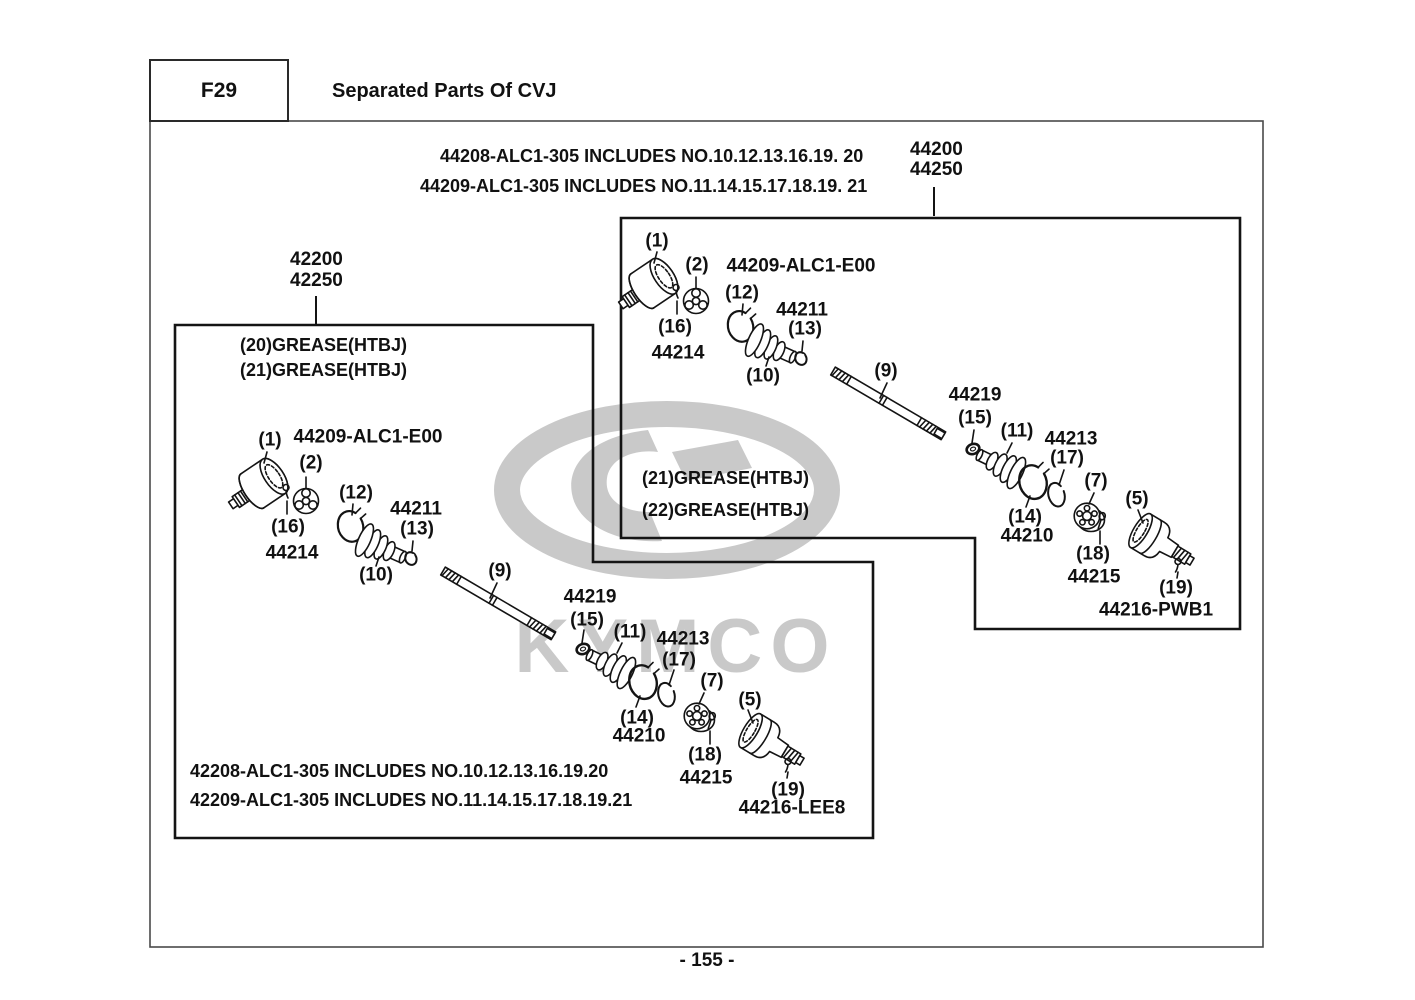 The image size is (1415, 1000). I want to click on left-assembly-number-2: 42250, so click(316, 280).